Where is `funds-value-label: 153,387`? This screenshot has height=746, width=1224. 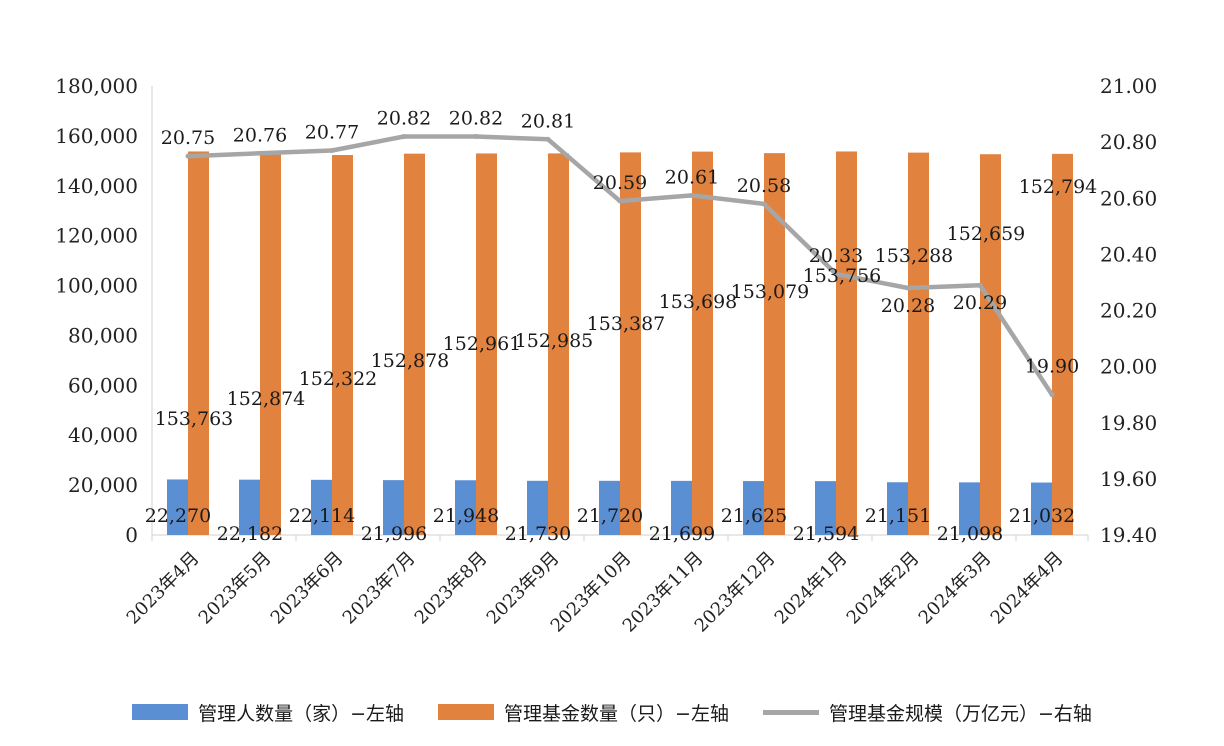
funds-value-label: 153,387 is located at coordinates (626, 324).